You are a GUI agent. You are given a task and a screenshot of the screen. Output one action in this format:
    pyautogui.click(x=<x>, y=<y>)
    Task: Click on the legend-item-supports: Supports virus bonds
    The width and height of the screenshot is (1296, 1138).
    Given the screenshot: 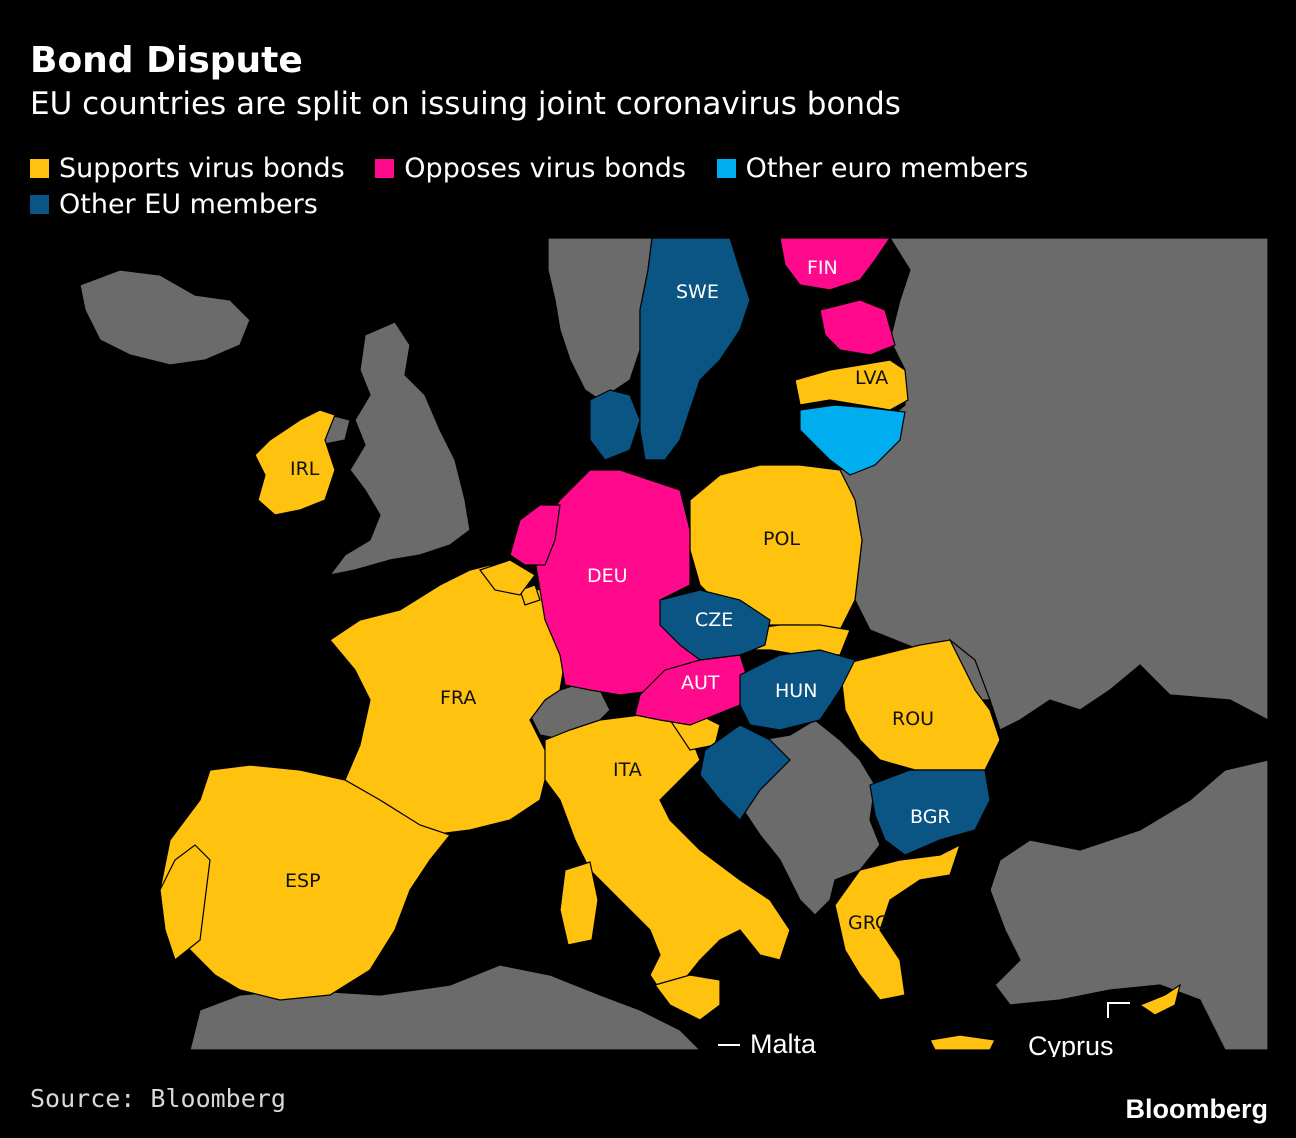 What is the action you would take?
    pyautogui.click(x=187, y=168)
    